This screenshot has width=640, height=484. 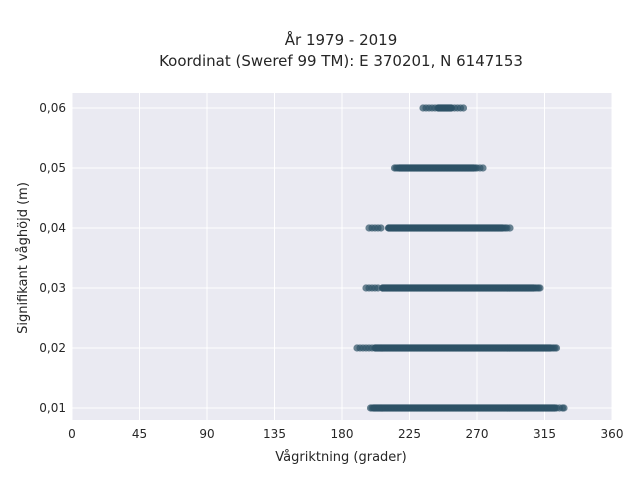 What do you see at coordinates (52, 228) in the screenshot?
I see `y-tick-label: 0,04` at bounding box center [52, 228].